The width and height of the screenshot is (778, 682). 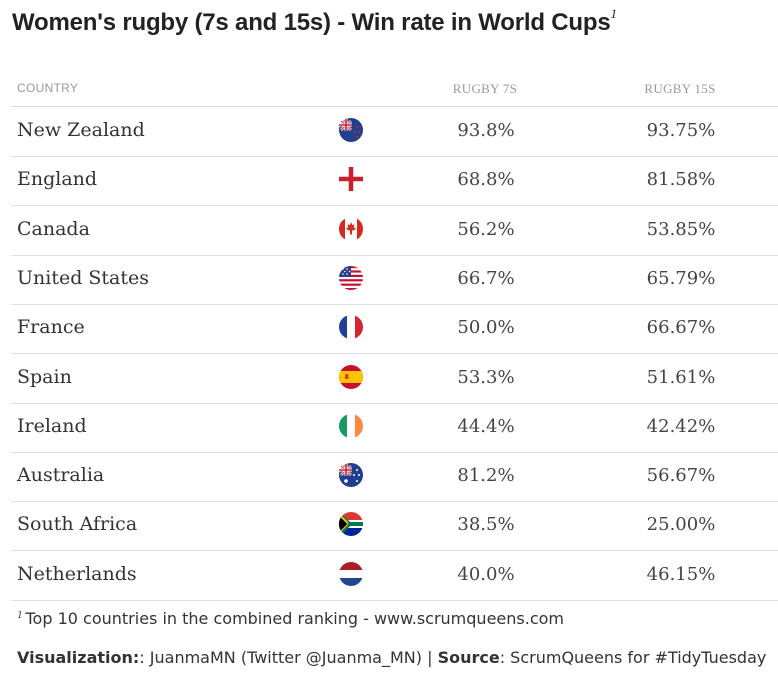 I want to click on title-note-marker: 1, so click(x=613, y=13).